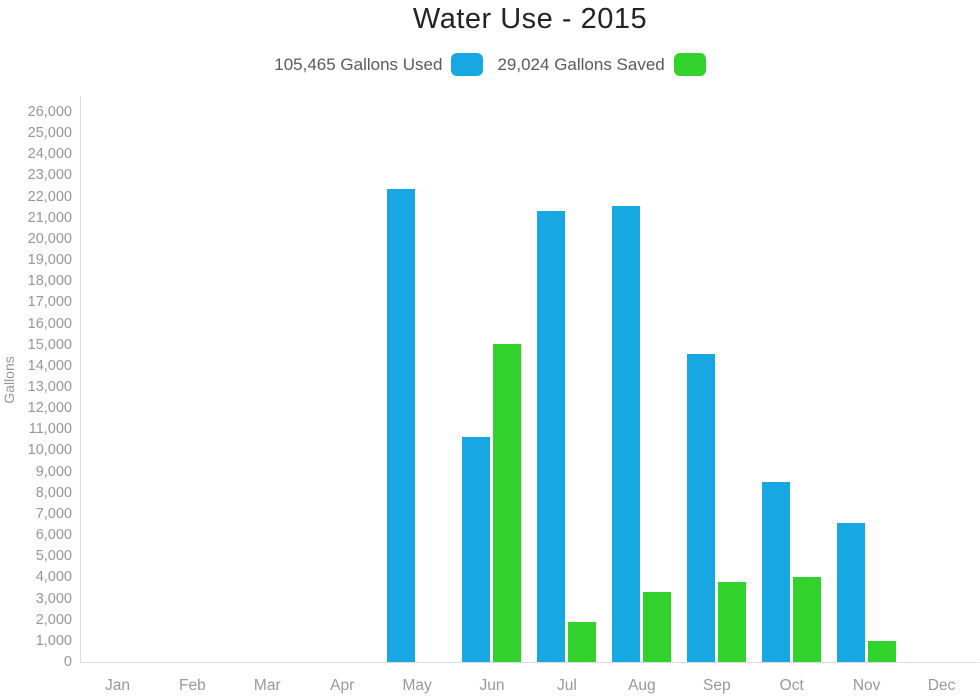  What do you see at coordinates (49, 281) in the screenshot?
I see `y-tick-label: 18,000` at bounding box center [49, 281].